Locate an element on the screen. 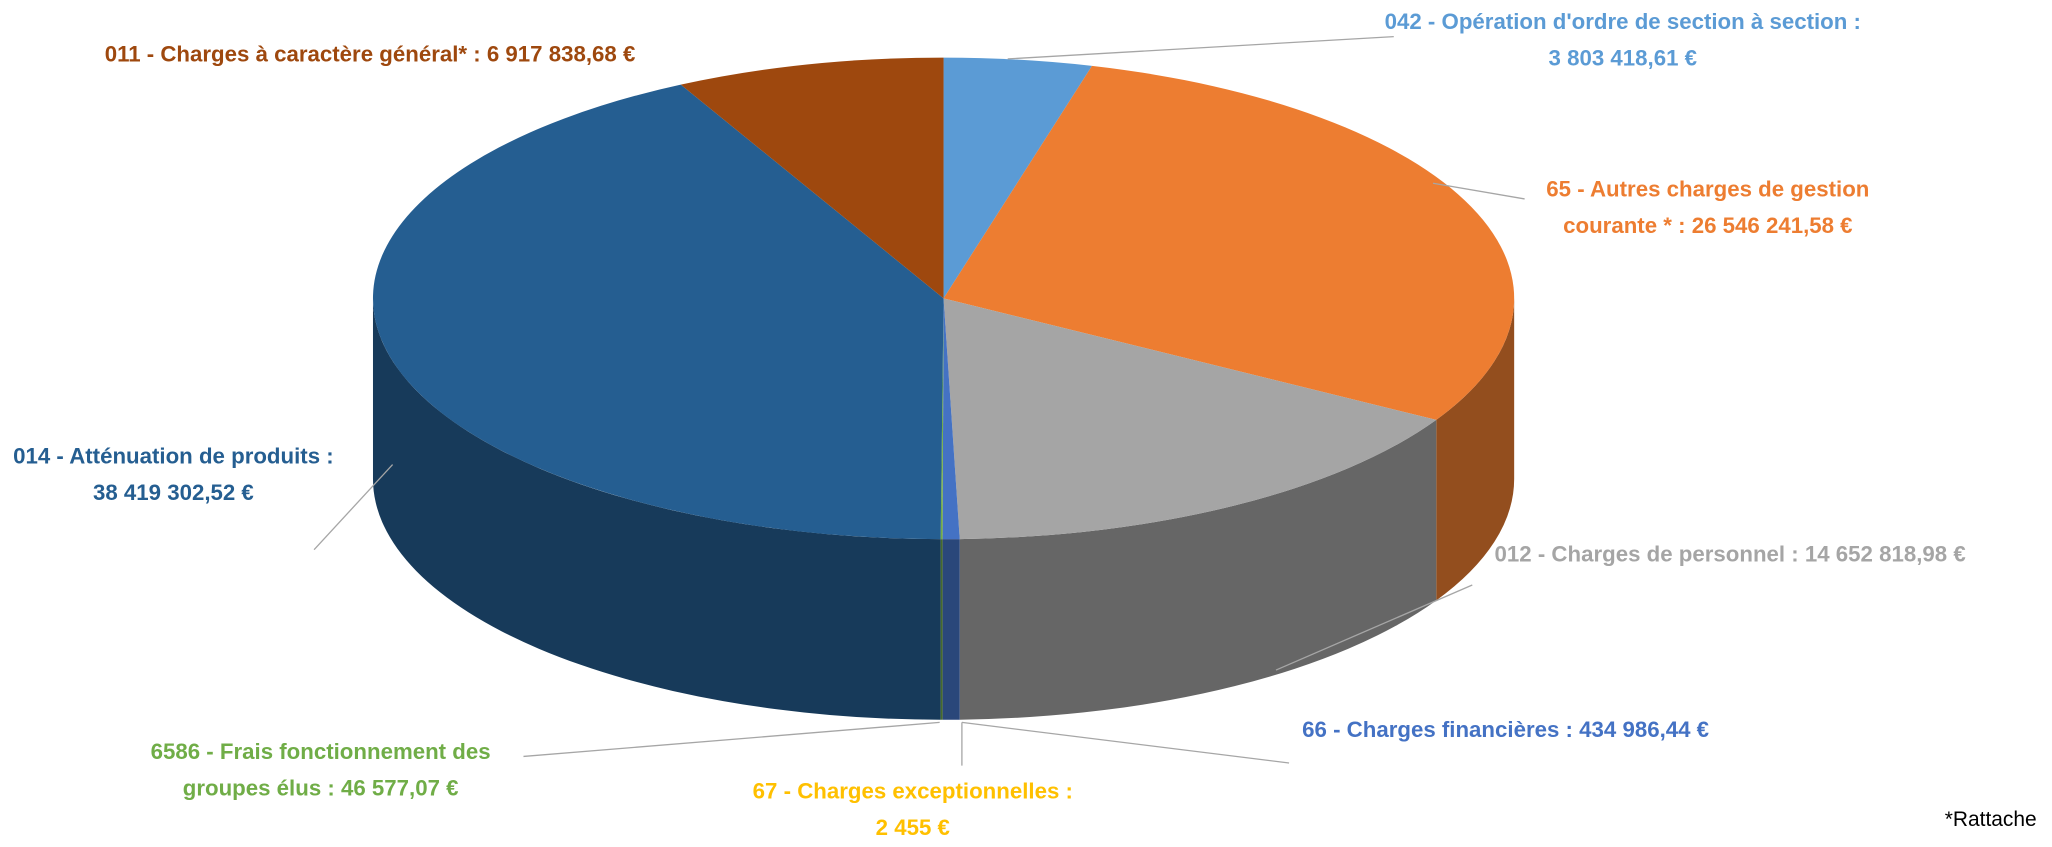 Image resolution: width=2052 pixels, height=847 pixels. data-label: 66 - Charges financières : 434 986,44 € is located at coordinates (1563, 730).